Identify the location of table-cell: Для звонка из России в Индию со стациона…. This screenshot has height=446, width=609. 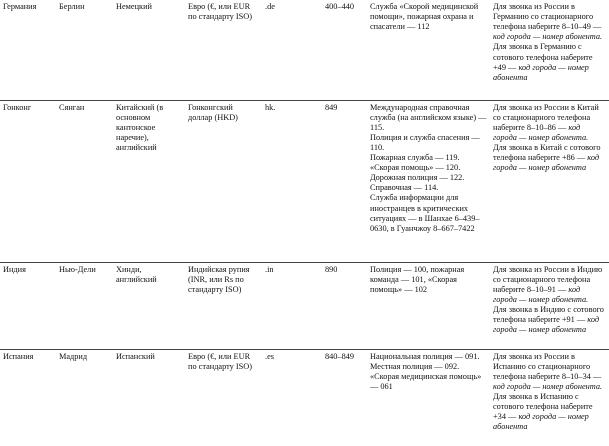
(549, 305).